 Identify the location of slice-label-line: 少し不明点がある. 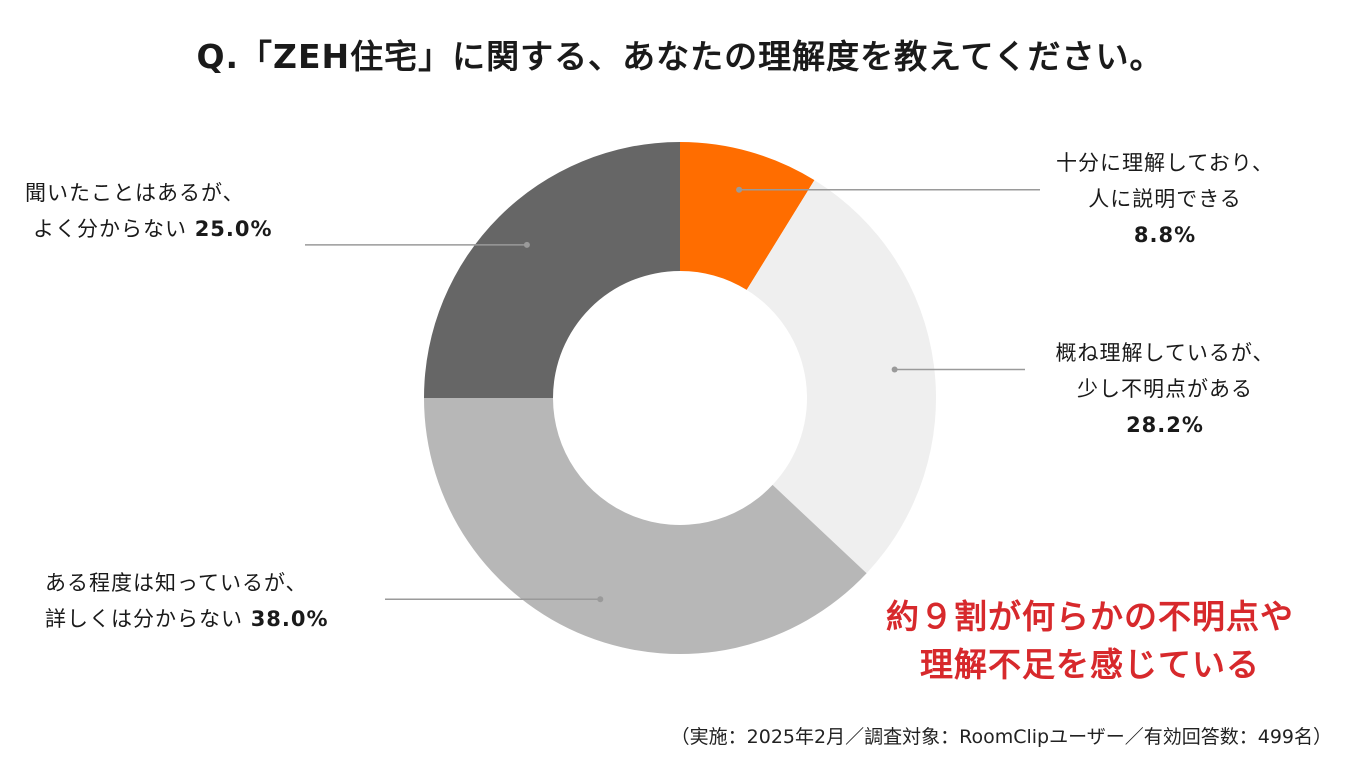
(1165, 389).